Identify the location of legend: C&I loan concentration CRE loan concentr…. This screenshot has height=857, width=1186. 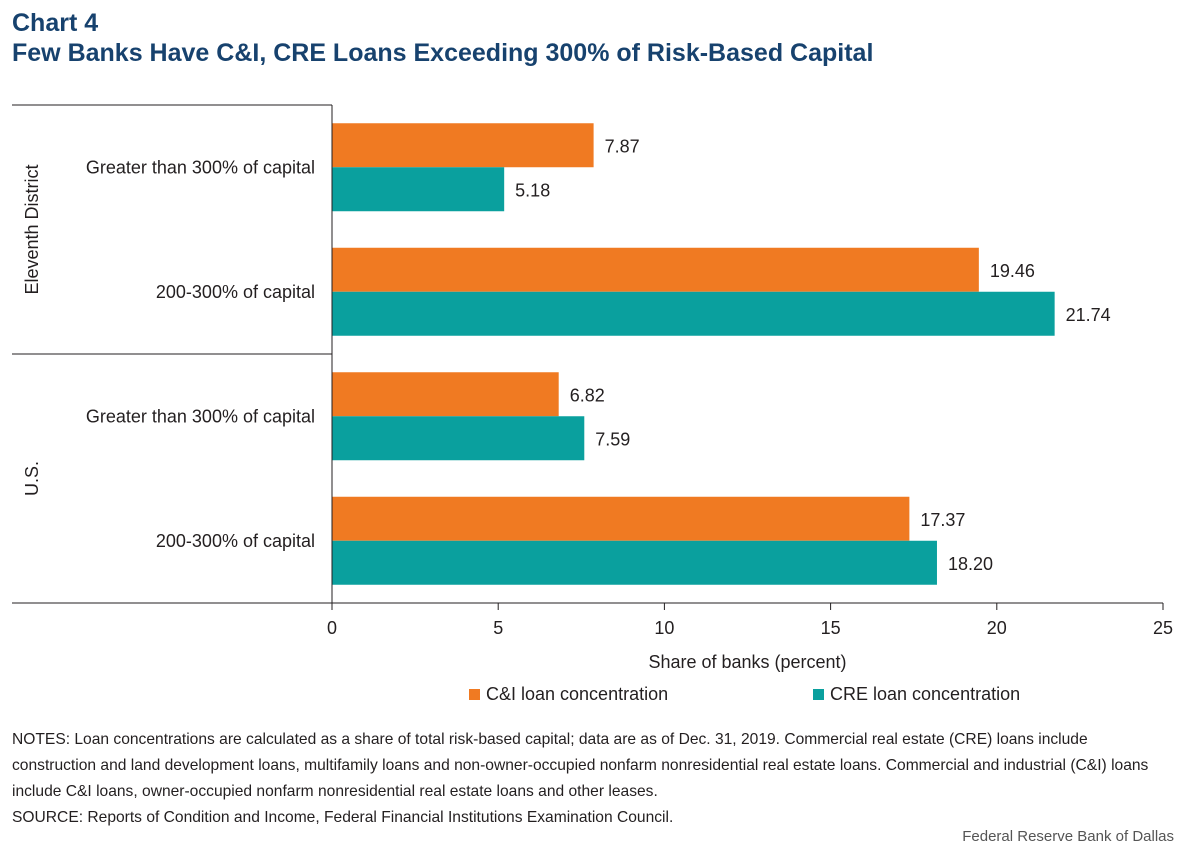
(593, 696).